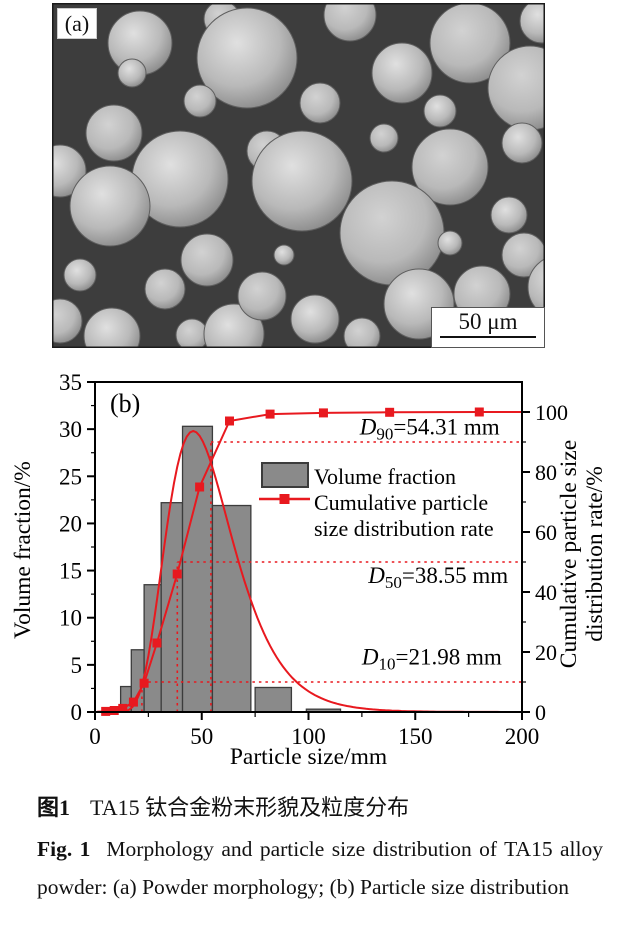 The height and width of the screenshot is (933, 637). Describe the element at coordinates (331, 696) in the screenshot. I see `guide-line-d10` at that location.